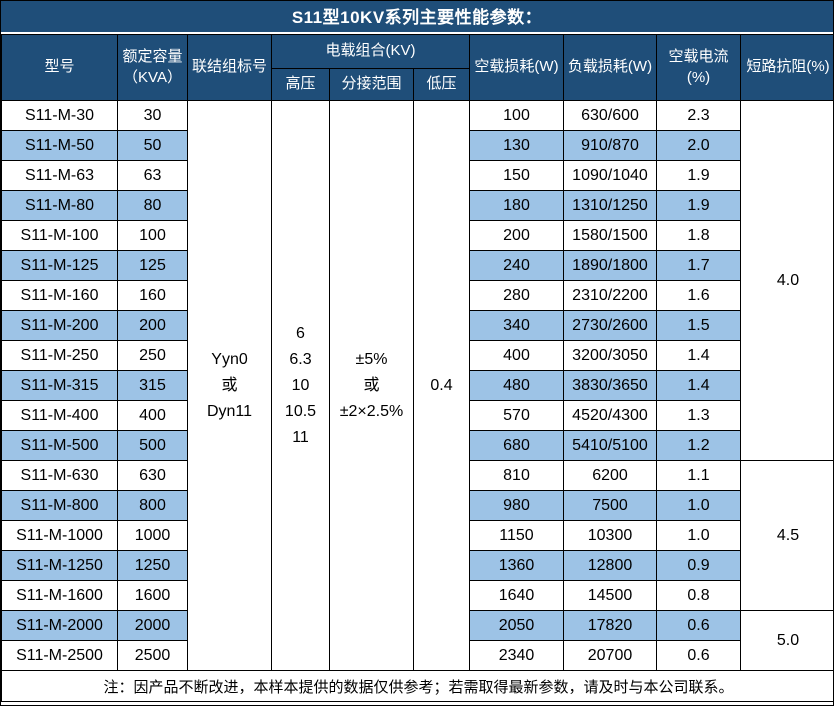  Describe the element at coordinates (152, 67) in the screenshot. I see `header-capacity: 额定容量 （KVA）` at that location.